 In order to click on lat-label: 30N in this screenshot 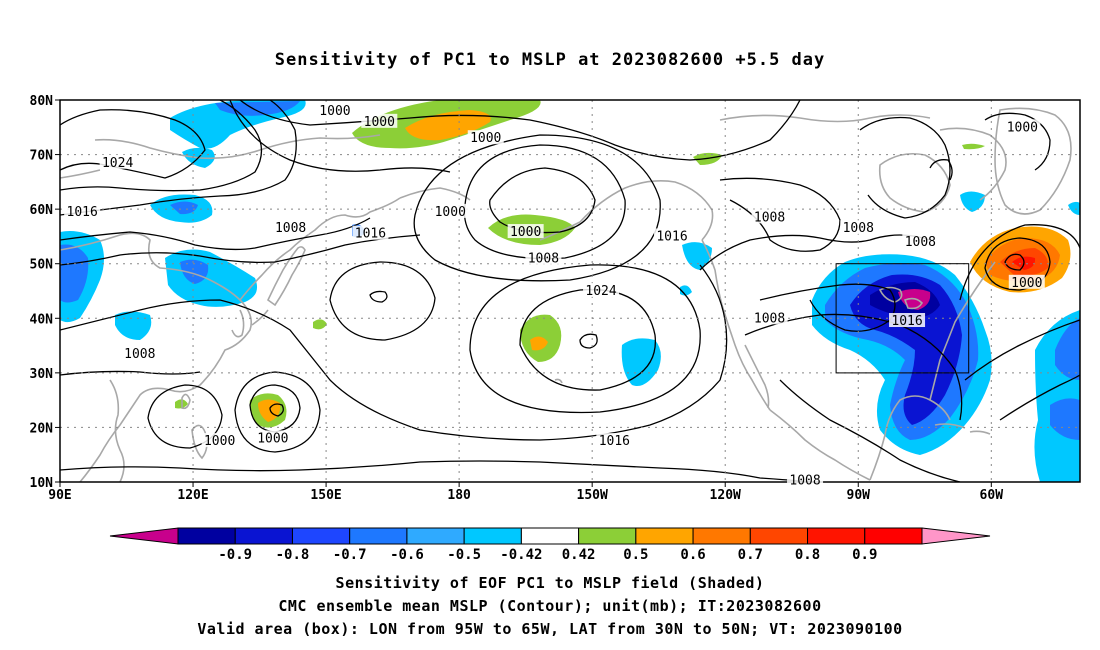, I will do `click(42, 374)`.